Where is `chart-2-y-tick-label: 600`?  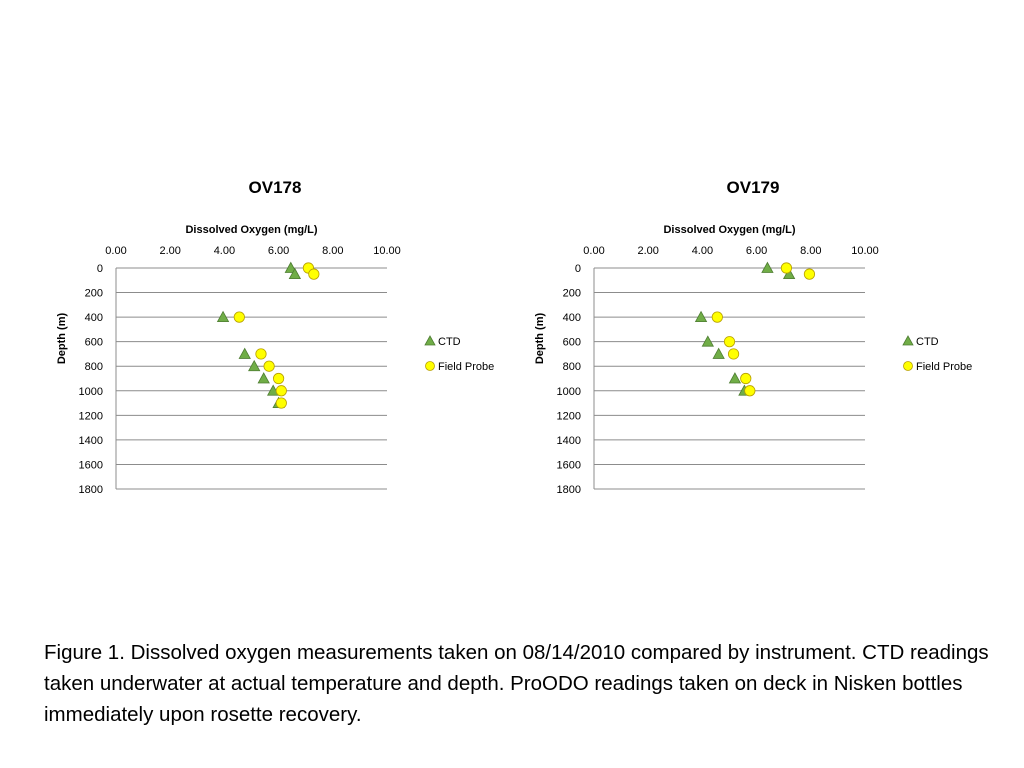 chart-2-y-tick-label: 600 is located at coordinates (572, 343).